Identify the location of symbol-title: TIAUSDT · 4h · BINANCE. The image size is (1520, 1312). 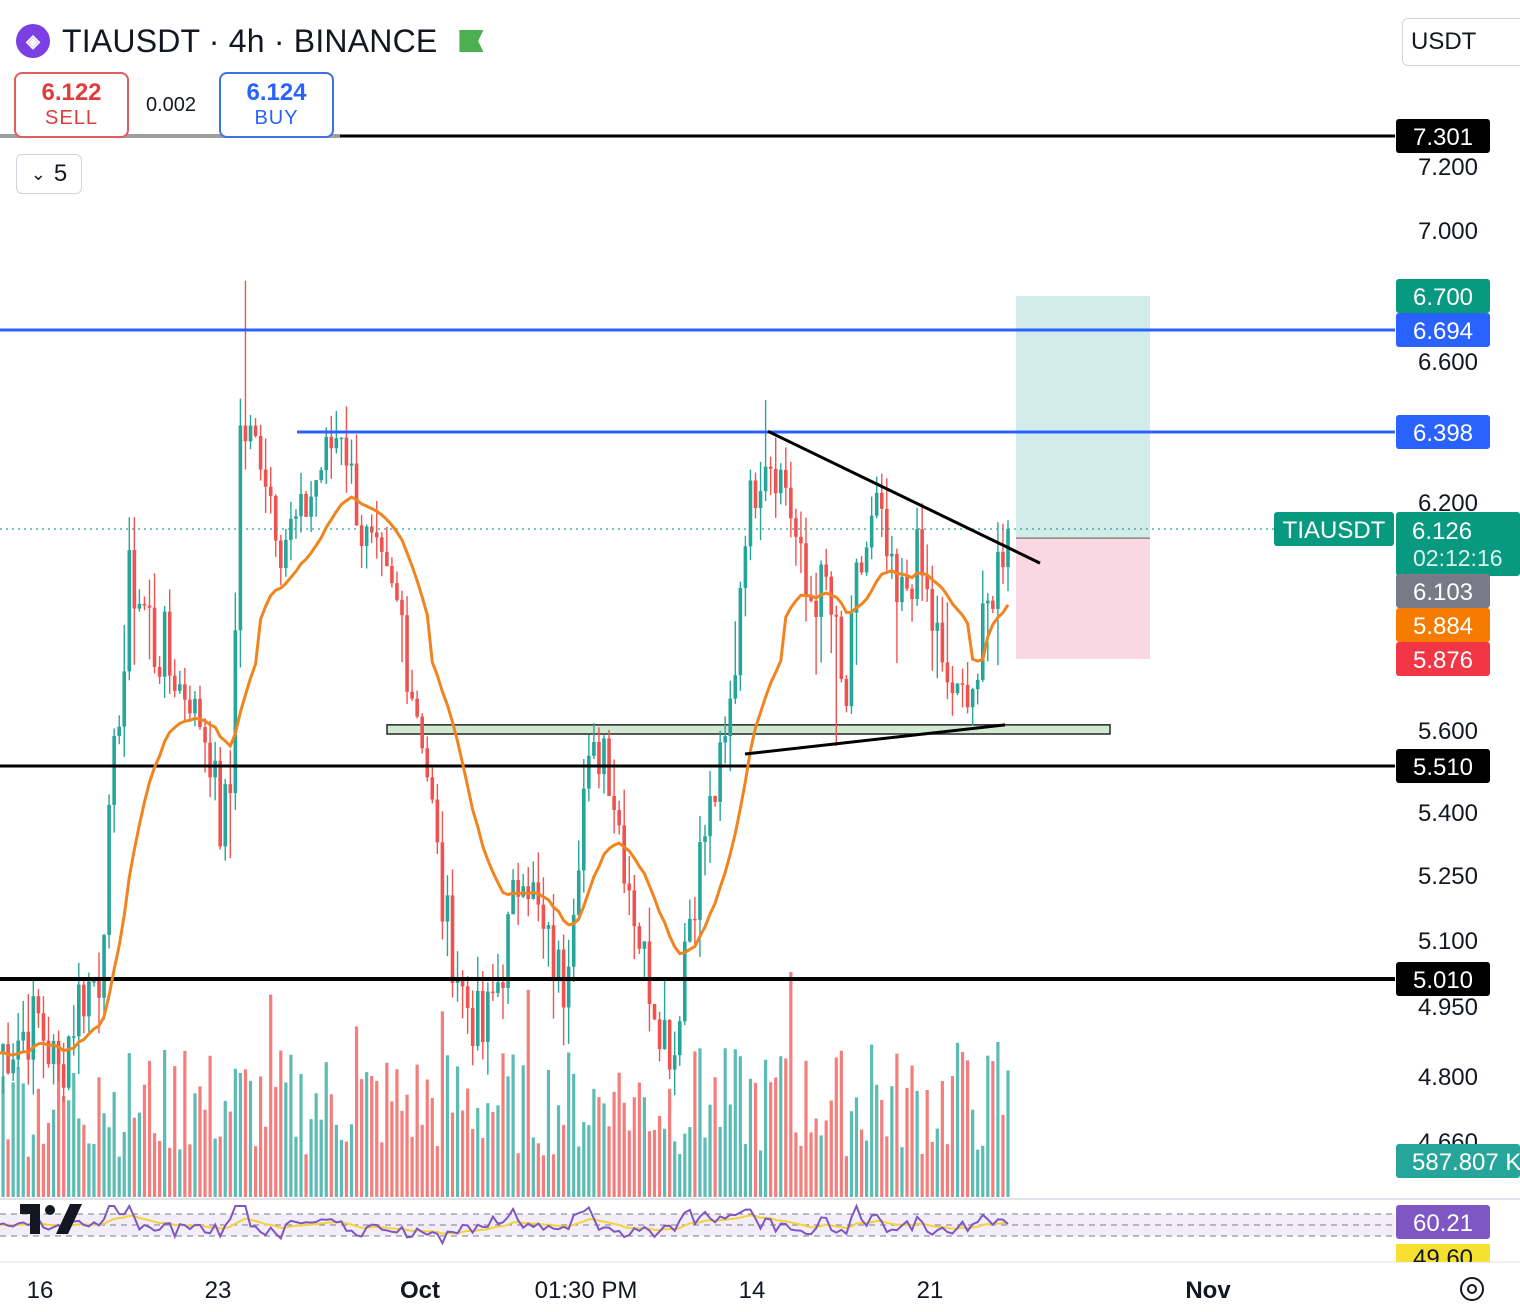
(250, 40).